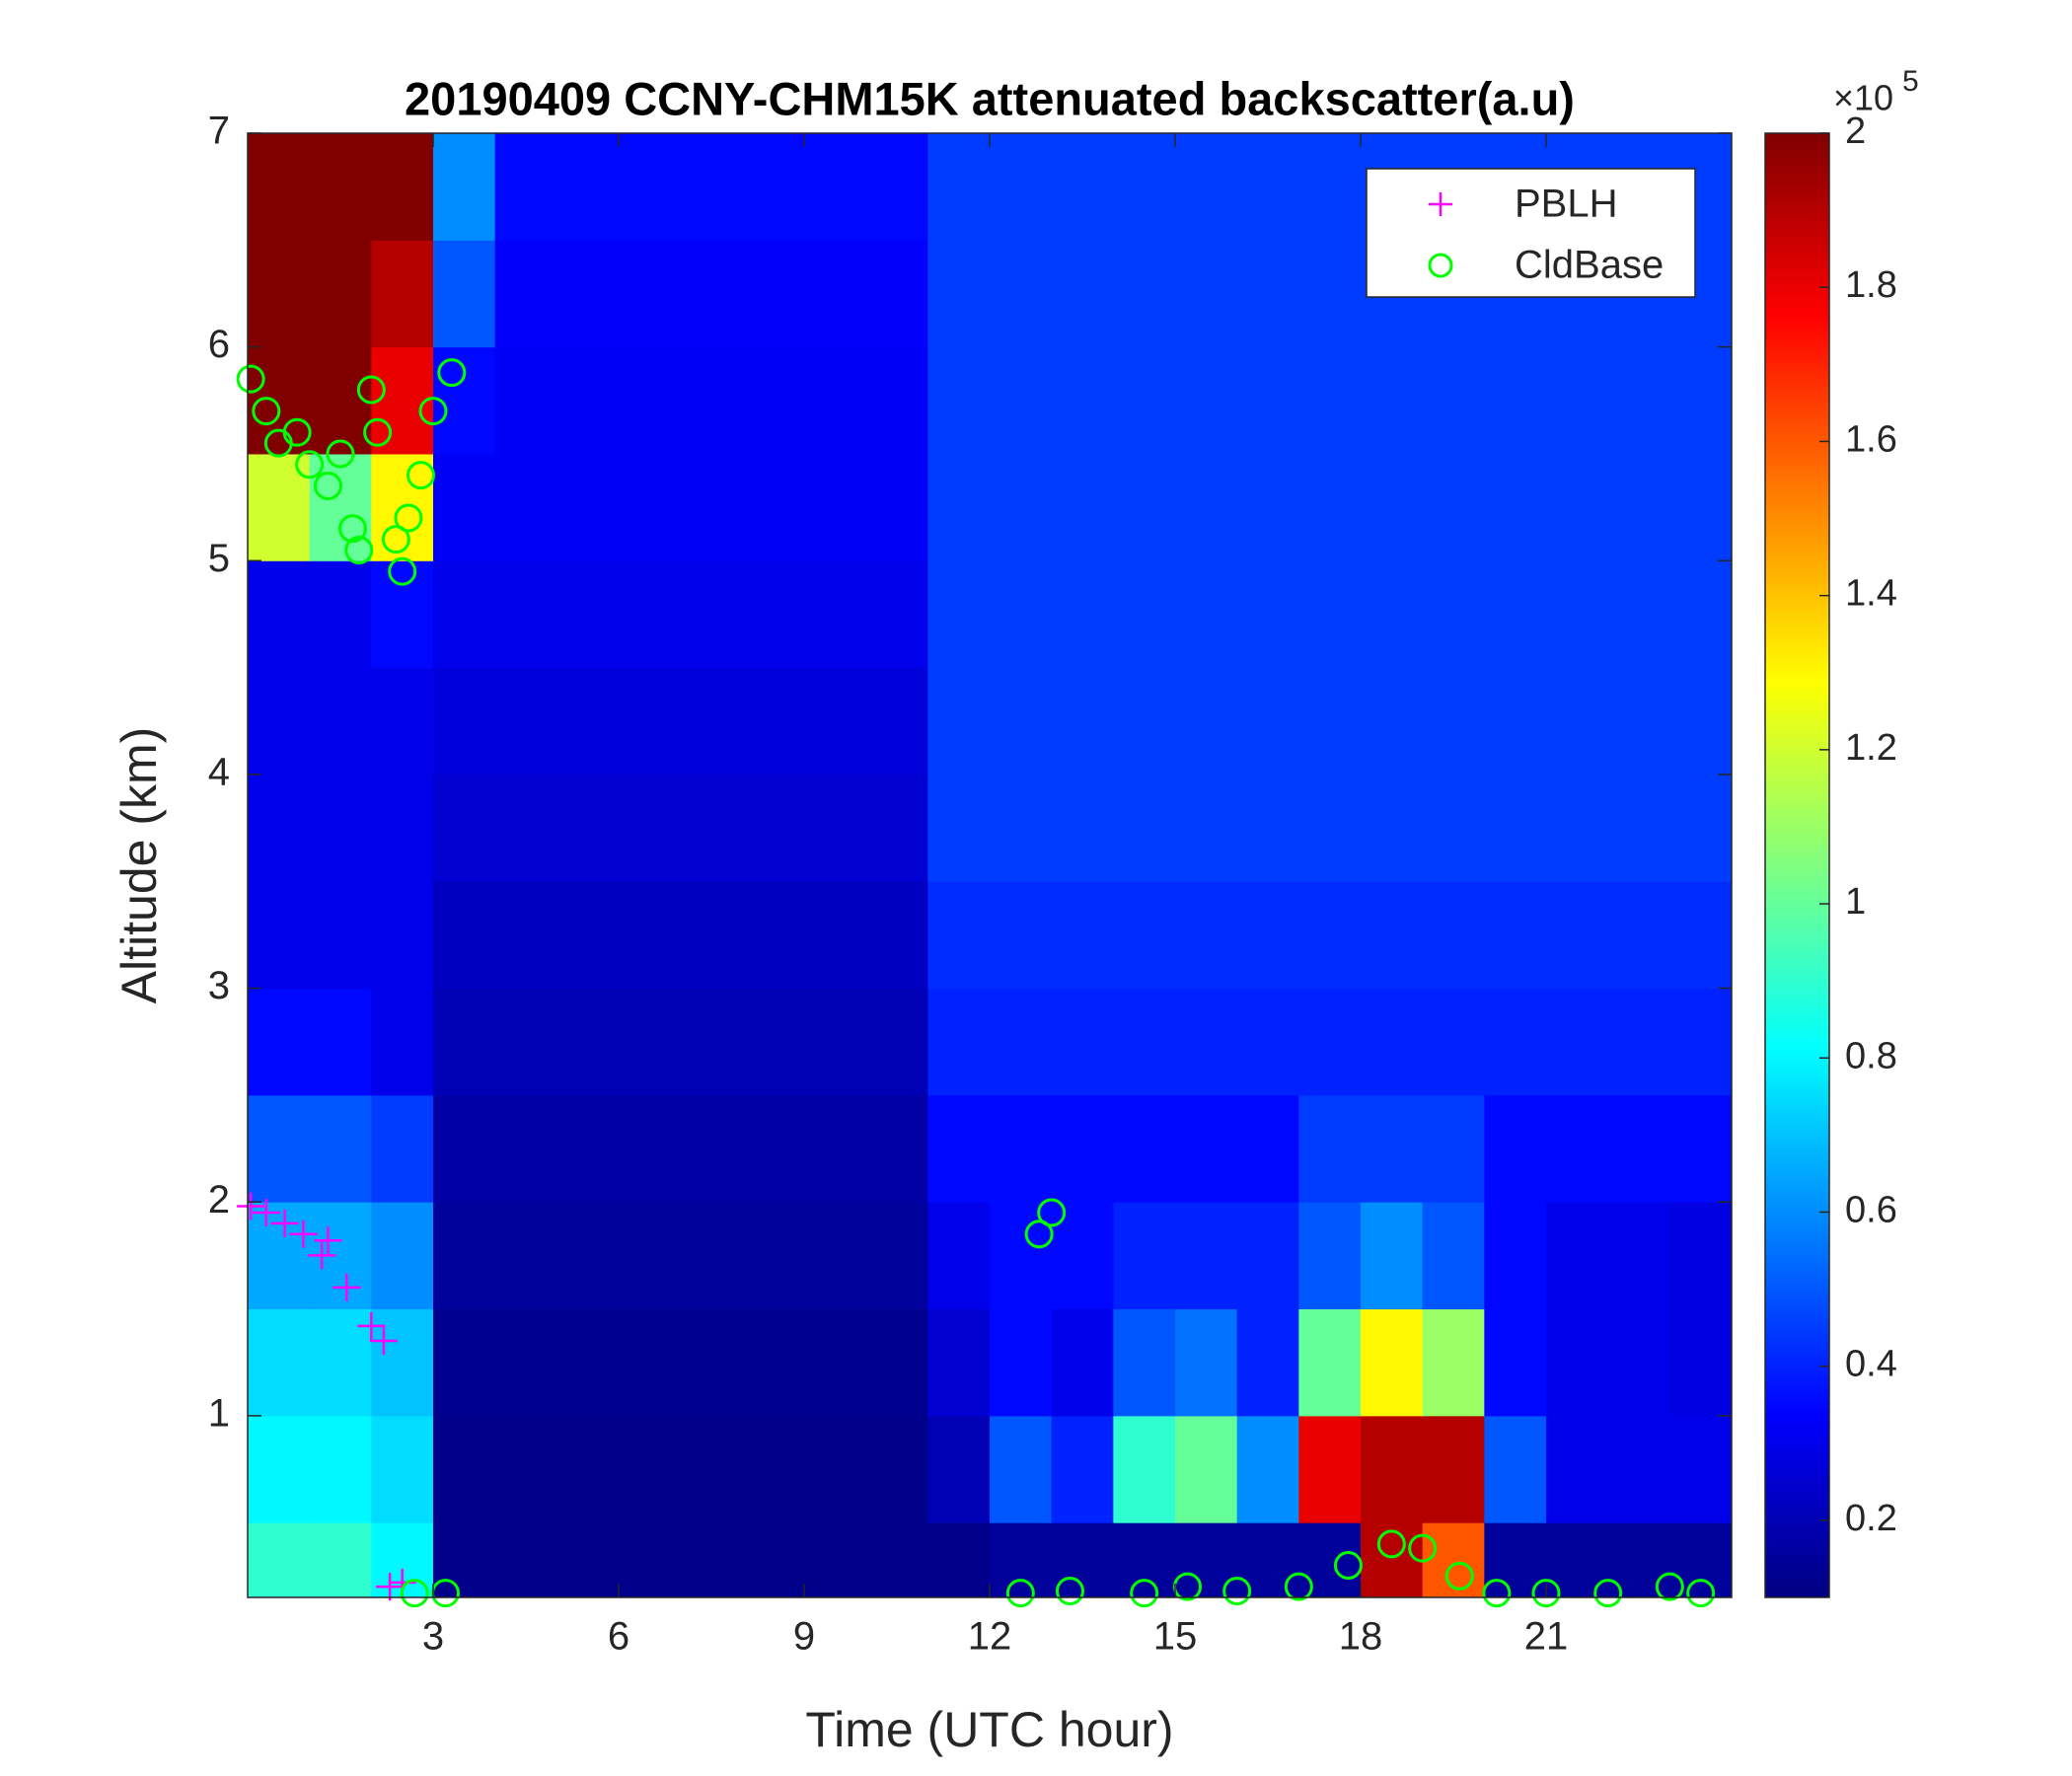  I want to click on x-tick-label: 15, so click(1175, 1637).